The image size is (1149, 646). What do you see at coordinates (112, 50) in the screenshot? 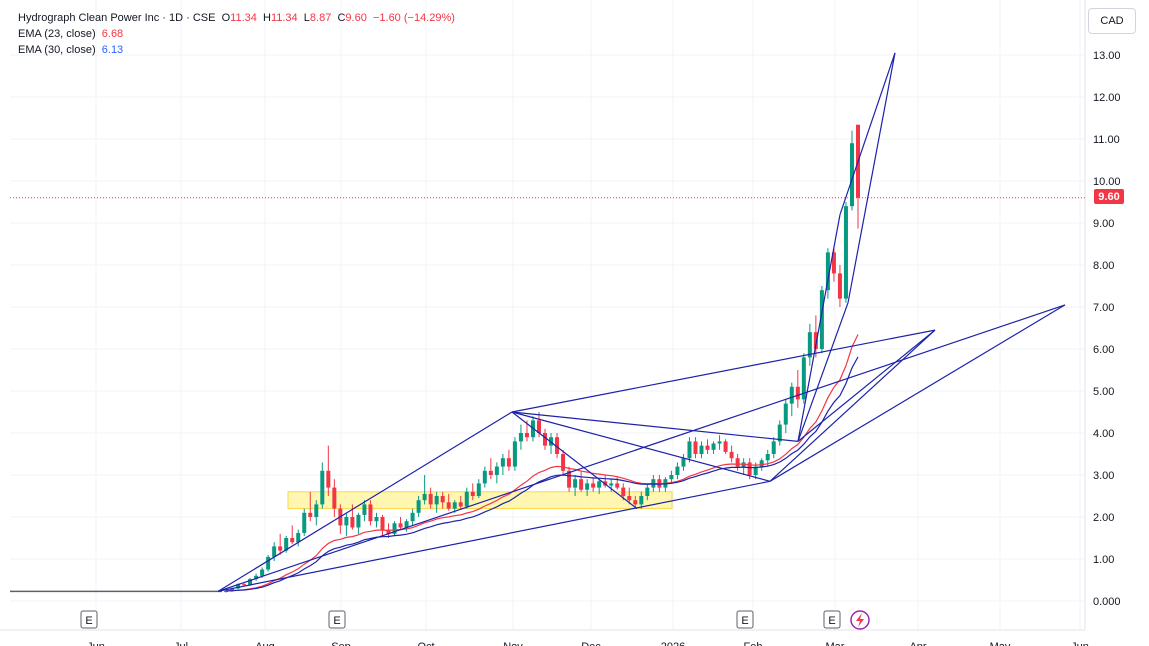
I see `ema30-value: 6.13` at bounding box center [112, 50].